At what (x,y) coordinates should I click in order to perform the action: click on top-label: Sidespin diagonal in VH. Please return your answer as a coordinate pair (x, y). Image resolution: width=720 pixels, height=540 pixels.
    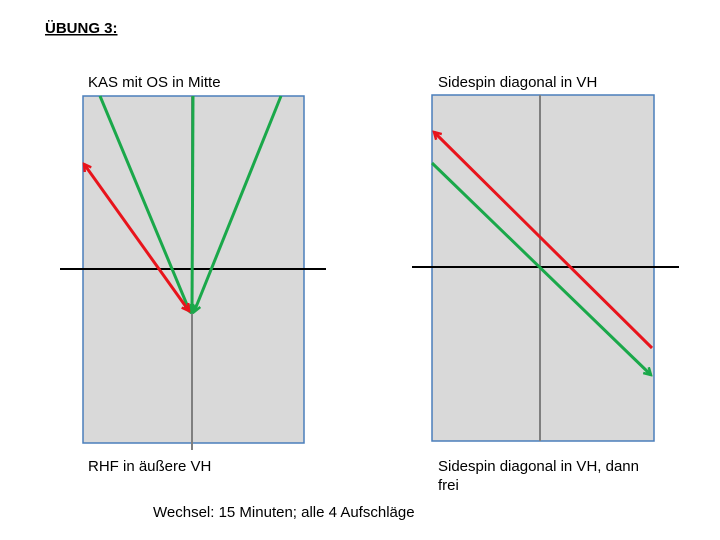
    Looking at the image, I should click on (517, 82).